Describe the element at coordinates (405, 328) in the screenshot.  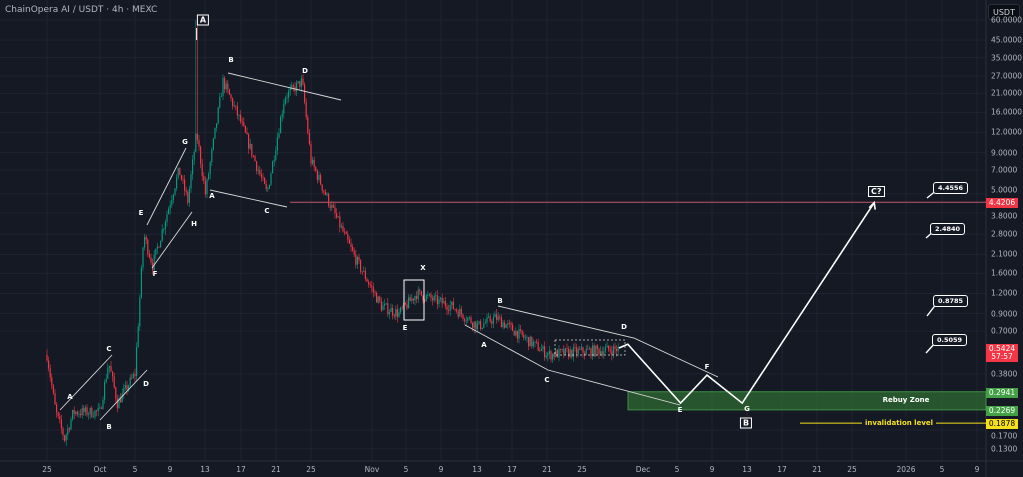
I see `wave-label: E` at that location.